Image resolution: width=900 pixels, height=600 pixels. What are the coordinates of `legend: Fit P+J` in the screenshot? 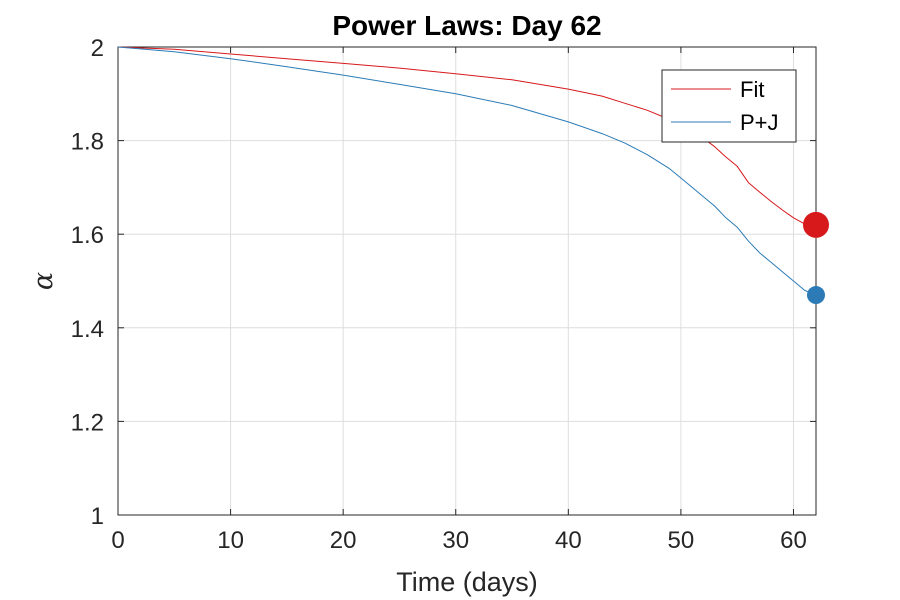 It's located at (729, 106).